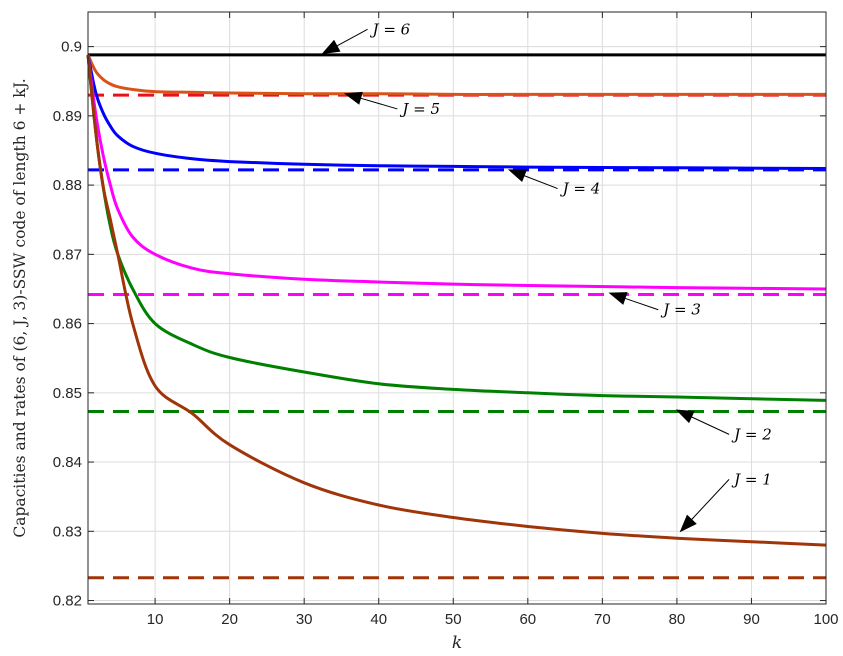 The height and width of the screenshot is (656, 843). What do you see at coordinates (67, 393) in the screenshot?
I see `y-tick-label: 0.85` at bounding box center [67, 393].